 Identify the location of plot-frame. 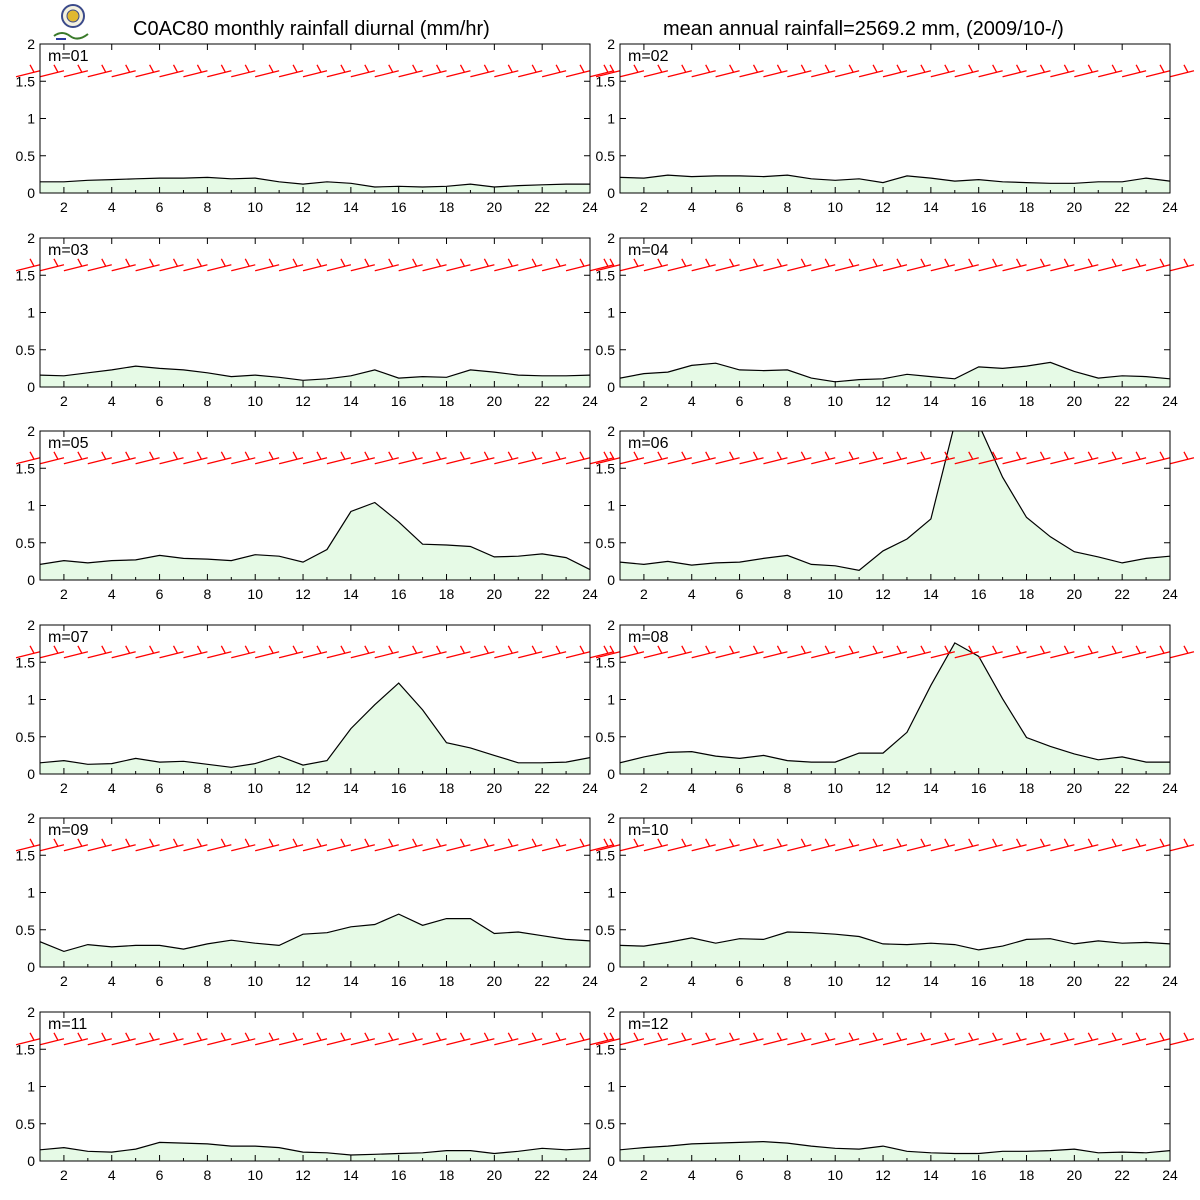
(895, 1086).